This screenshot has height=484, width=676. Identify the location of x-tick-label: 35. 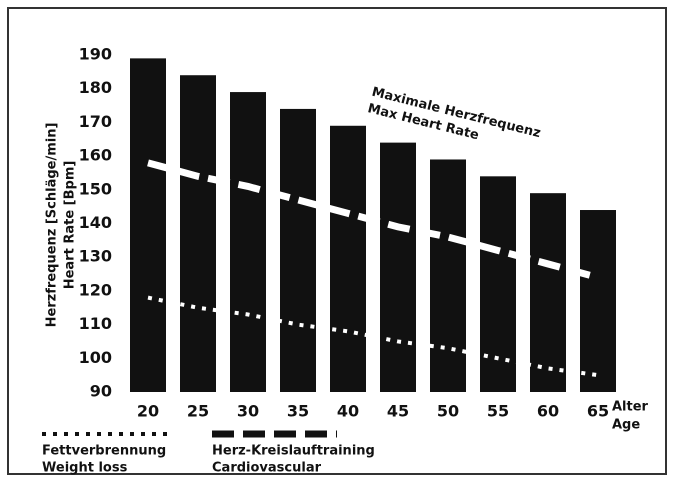
(298, 411).